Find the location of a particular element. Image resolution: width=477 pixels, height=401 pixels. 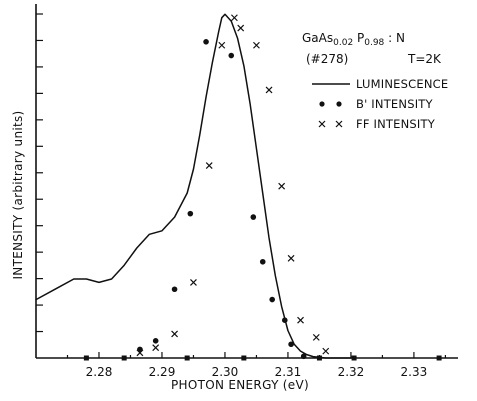

legend-bprime-label: B' INTENSITY is located at coordinates (395, 104).